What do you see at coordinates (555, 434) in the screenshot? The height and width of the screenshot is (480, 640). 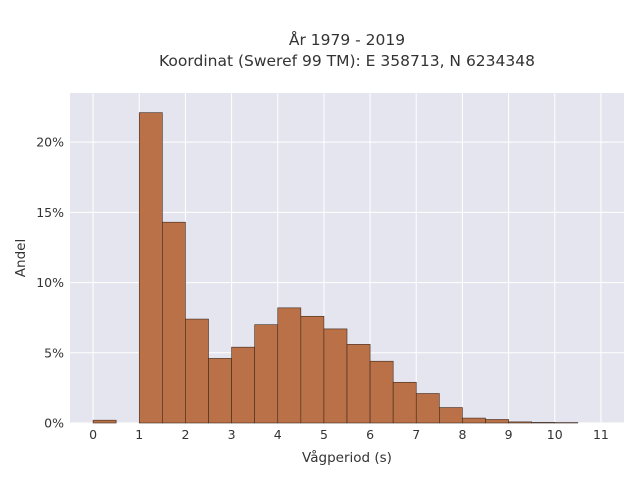 I see `x-tick-label: 10` at bounding box center [555, 434].